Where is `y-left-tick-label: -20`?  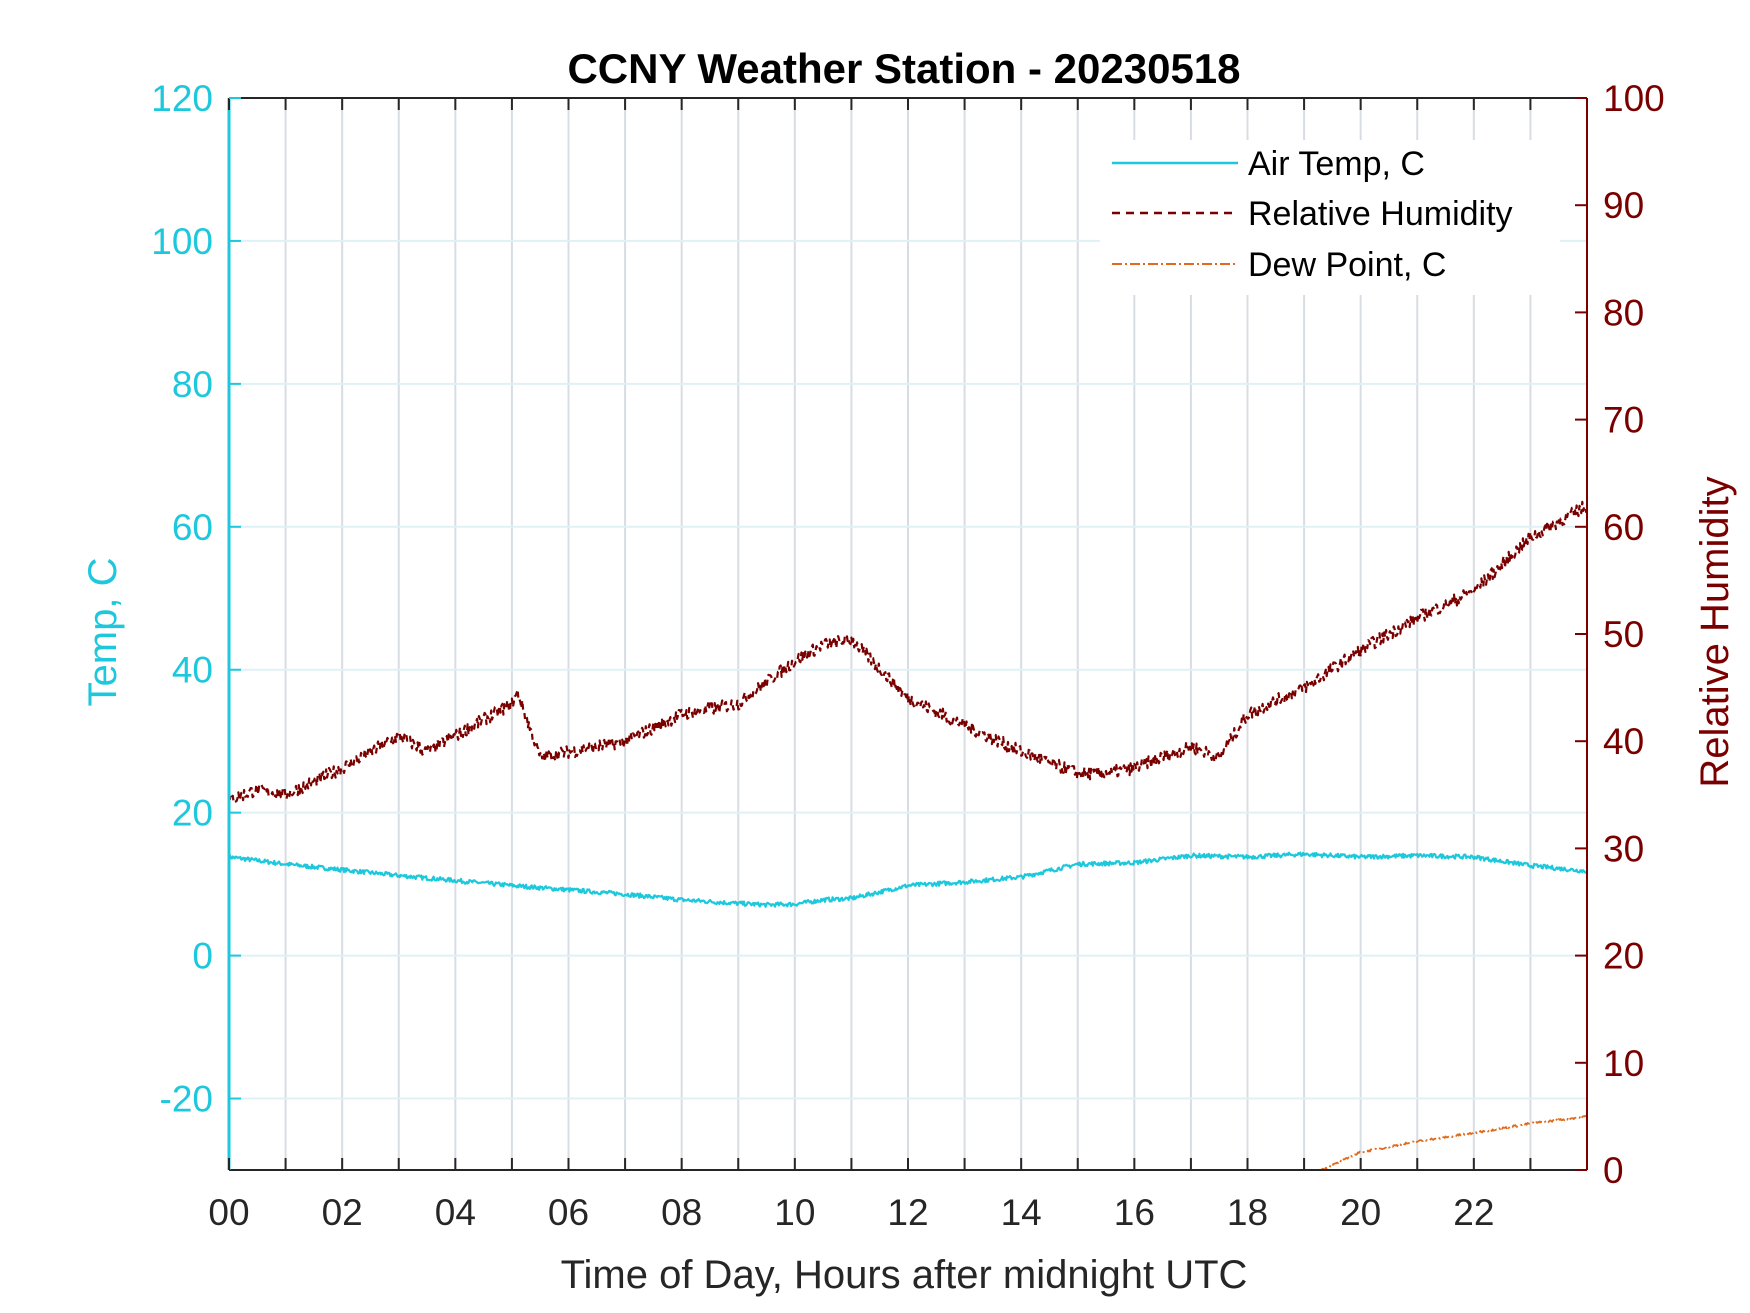 y-left-tick-label: -20 is located at coordinates (186, 1099).